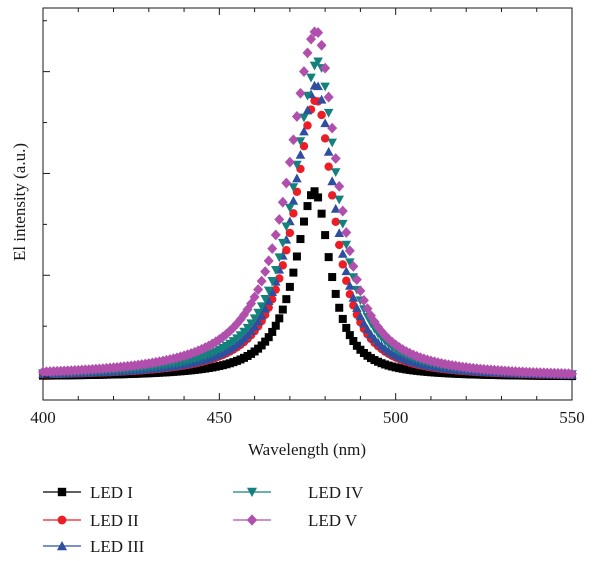 The width and height of the screenshot is (595, 561). What do you see at coordinates (295, 520) in the screenshot?
I see `legend-item-led-v: LED V` at bounding box center [295, 520].